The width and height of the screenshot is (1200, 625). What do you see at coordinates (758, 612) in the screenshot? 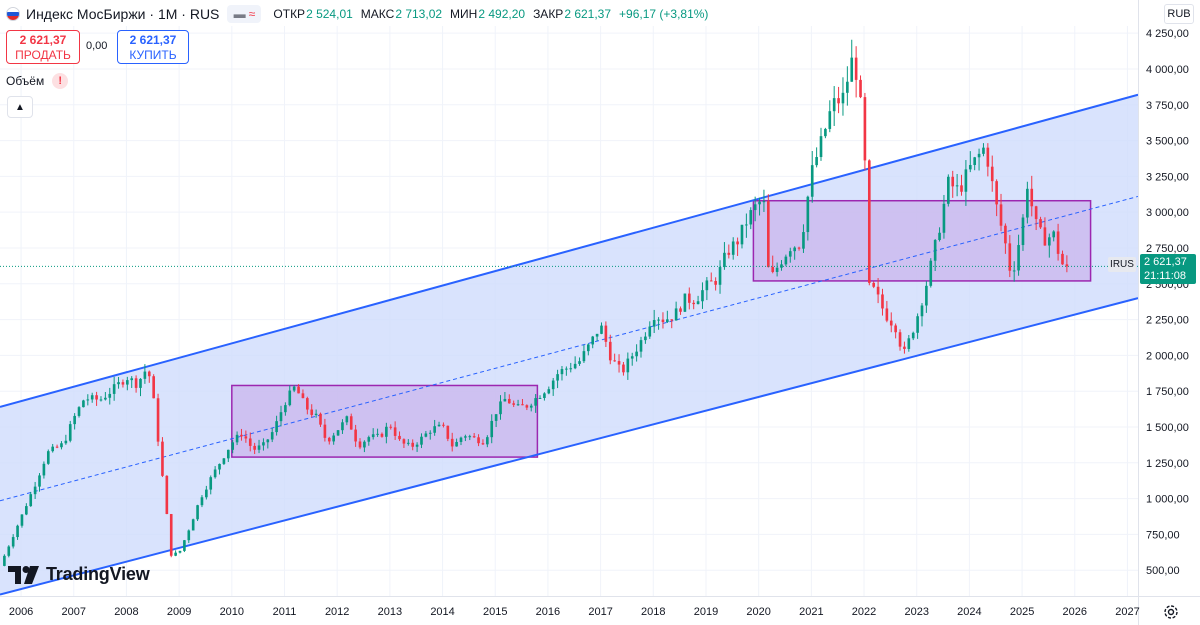
I see `year-tick-label: 2020` at bounding box center [758, 612].